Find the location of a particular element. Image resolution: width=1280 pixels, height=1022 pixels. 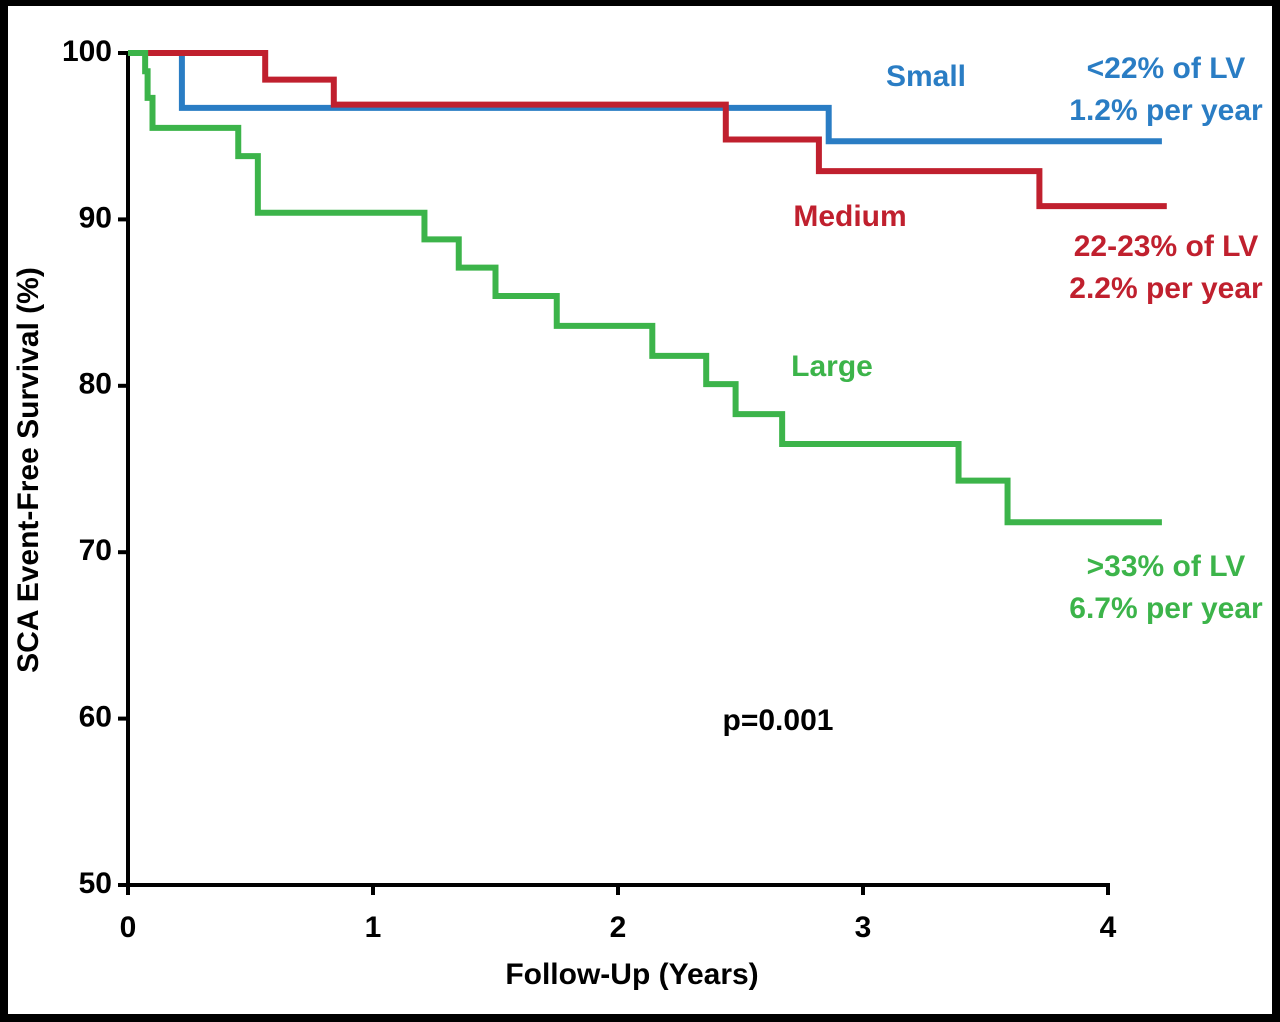

series-label: Small is located at coordinates (926, 76).